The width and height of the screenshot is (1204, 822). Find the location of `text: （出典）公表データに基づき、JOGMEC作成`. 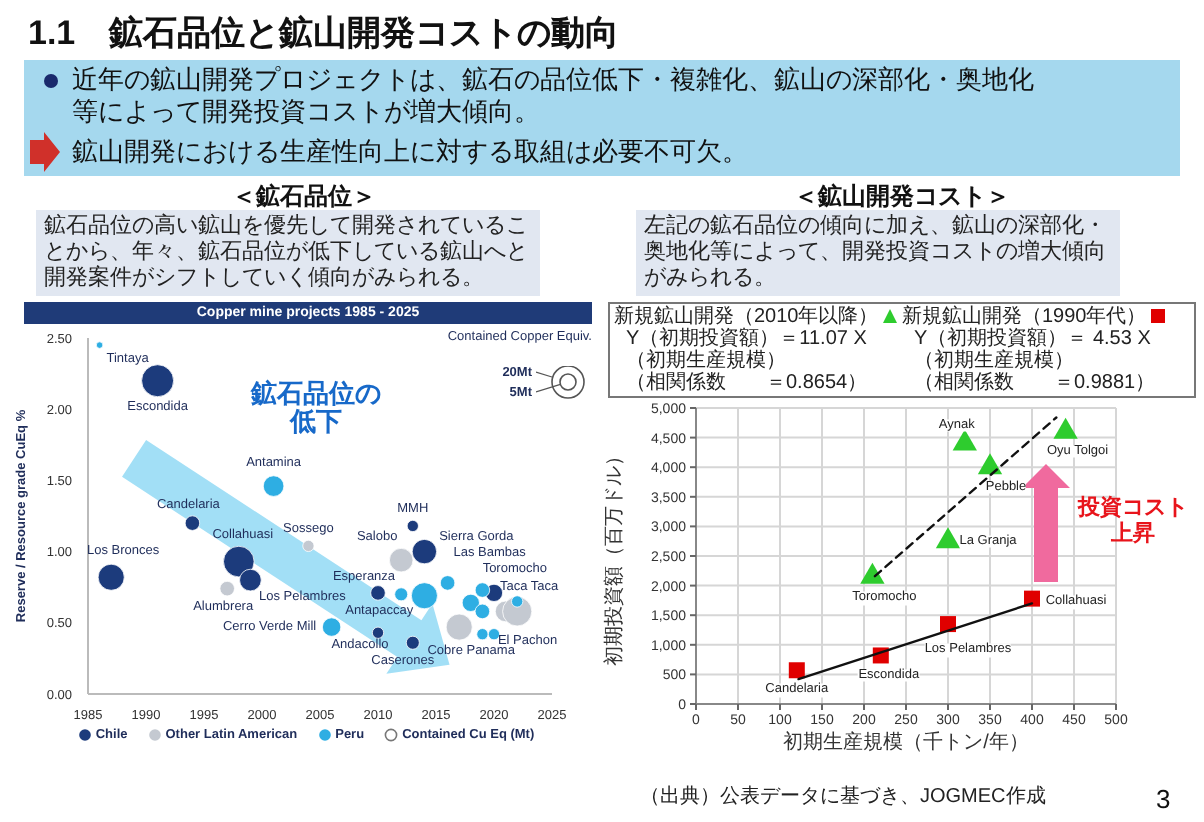

text: （出典）公表データに基づき、JOGMEC作成 is located at coordinates (843, 798).